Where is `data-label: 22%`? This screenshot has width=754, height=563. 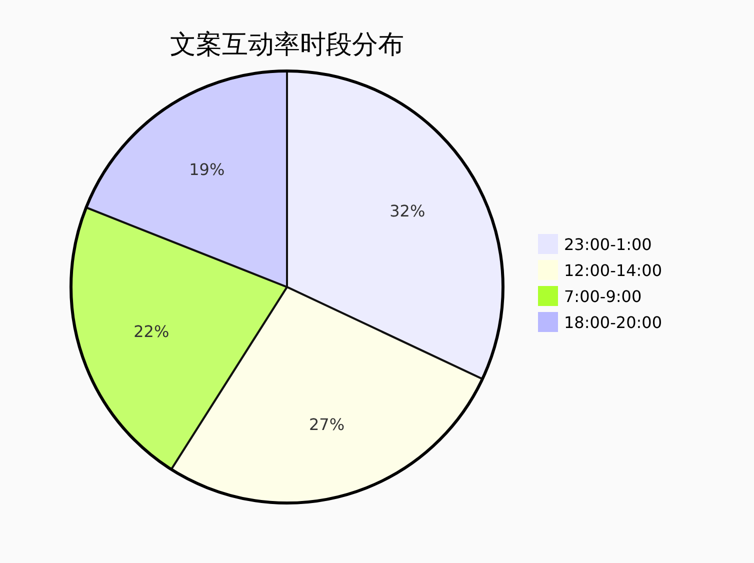
data-label: 22% is located at coordinates (152, 332).